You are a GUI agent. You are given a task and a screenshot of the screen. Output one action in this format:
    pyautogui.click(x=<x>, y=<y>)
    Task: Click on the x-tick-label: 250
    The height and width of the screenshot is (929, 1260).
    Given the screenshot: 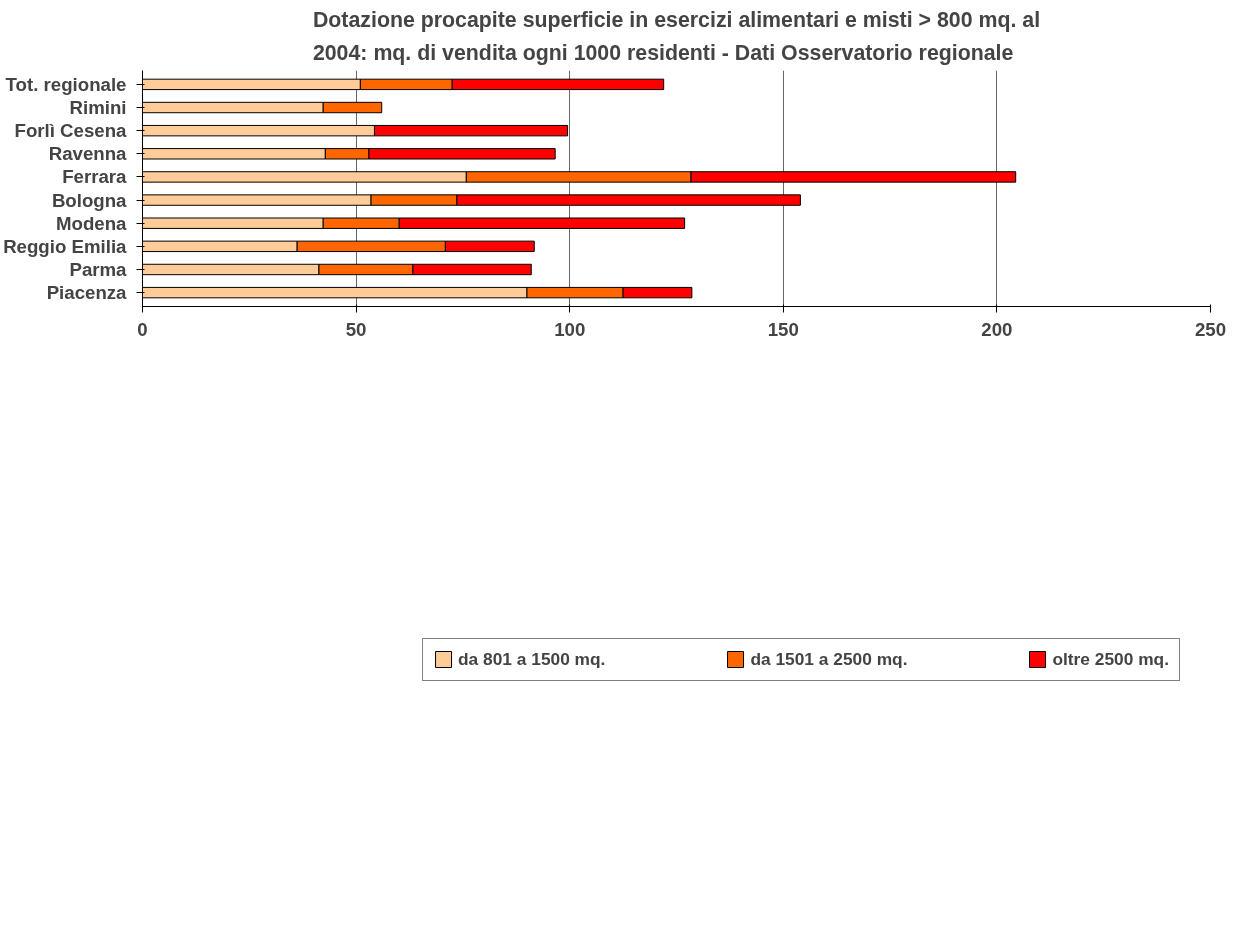 What is the action you would take?
    pyautogui.click(x=1210, y=329)
    